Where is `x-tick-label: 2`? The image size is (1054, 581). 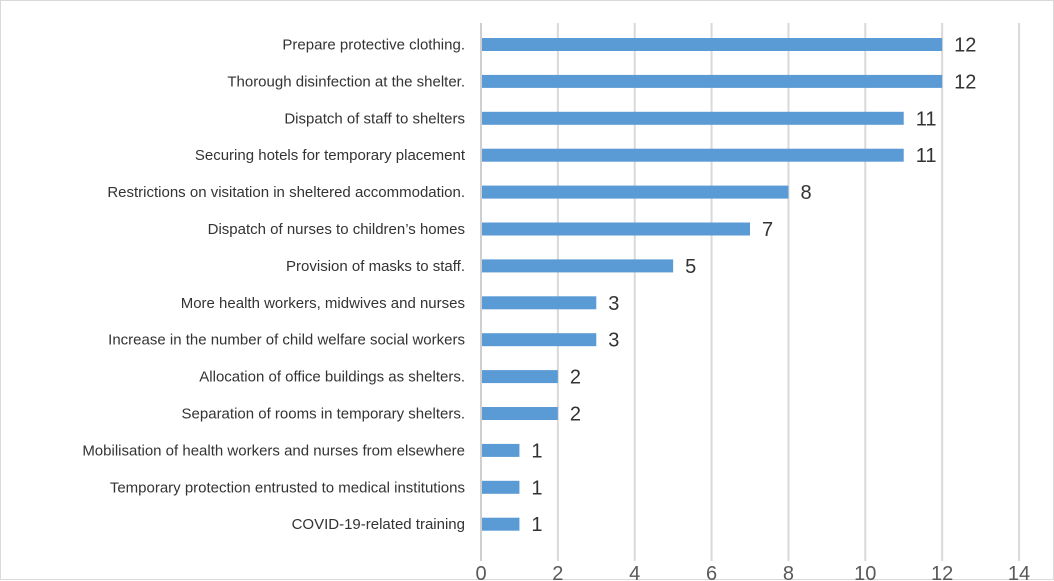
x-tick-label: 2 is located at coordinates (557, 572).